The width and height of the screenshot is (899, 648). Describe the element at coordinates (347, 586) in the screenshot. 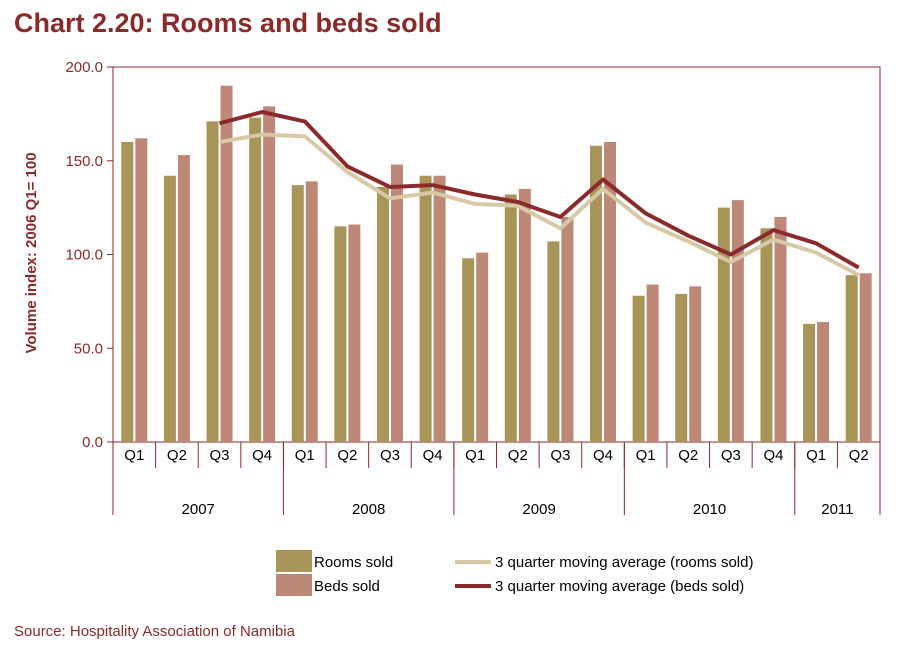

I see `legend-label: Beds sold` at that location.